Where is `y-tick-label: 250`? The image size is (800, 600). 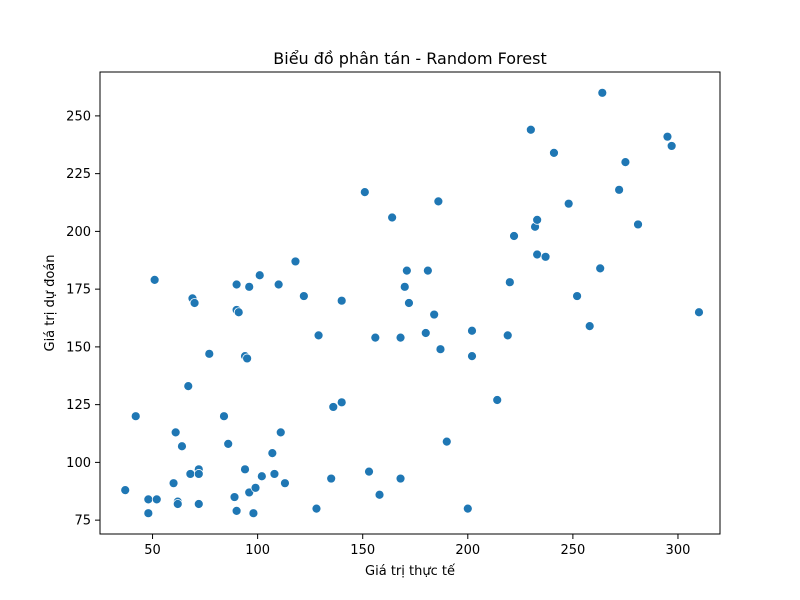
y-tick-label: 250 is located at coordinates (78, 116).